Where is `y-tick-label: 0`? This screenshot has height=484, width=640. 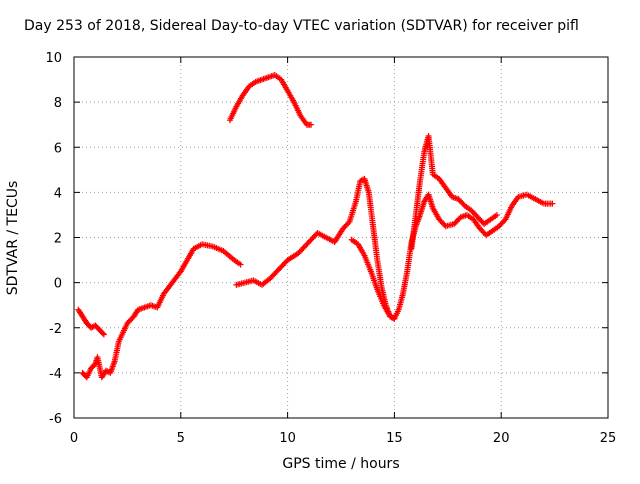 y-tick-label: 0 is located at coordinates (58, 284).